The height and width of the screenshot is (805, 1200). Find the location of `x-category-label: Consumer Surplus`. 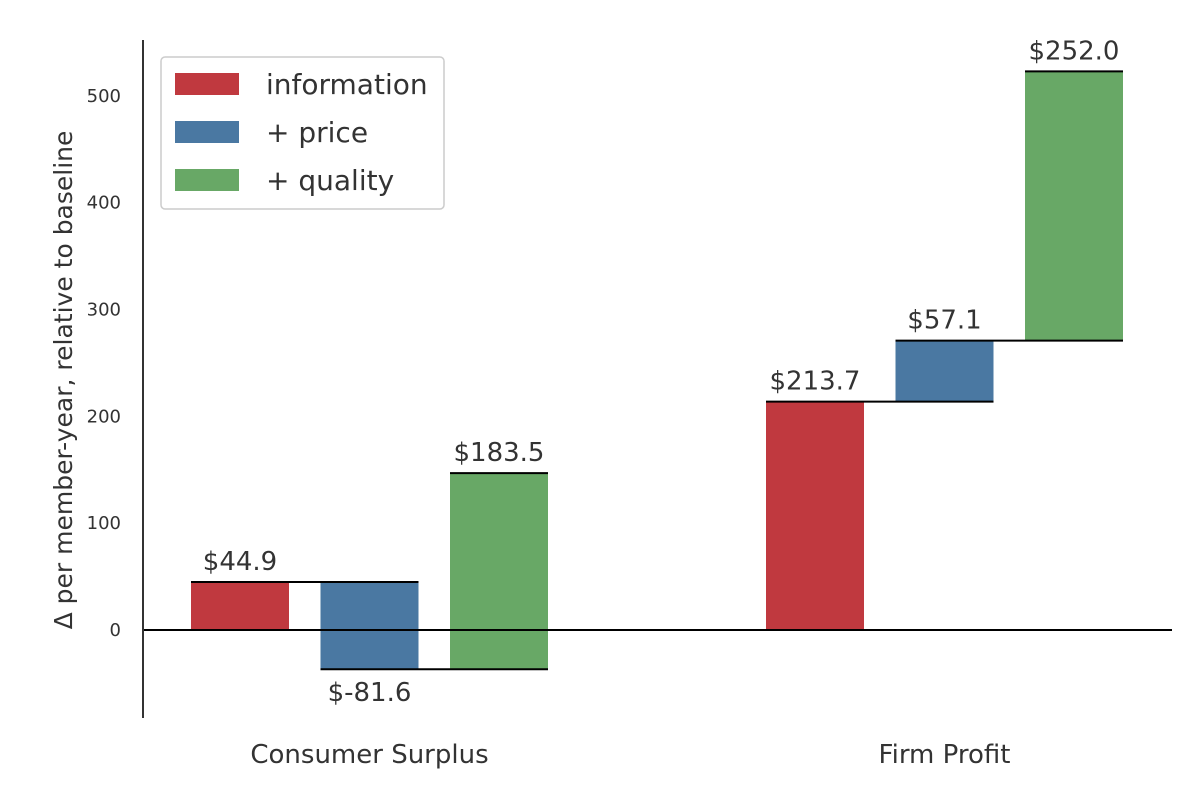

x-category-label: Consumer Surplus is located at coordinates (369, 755).